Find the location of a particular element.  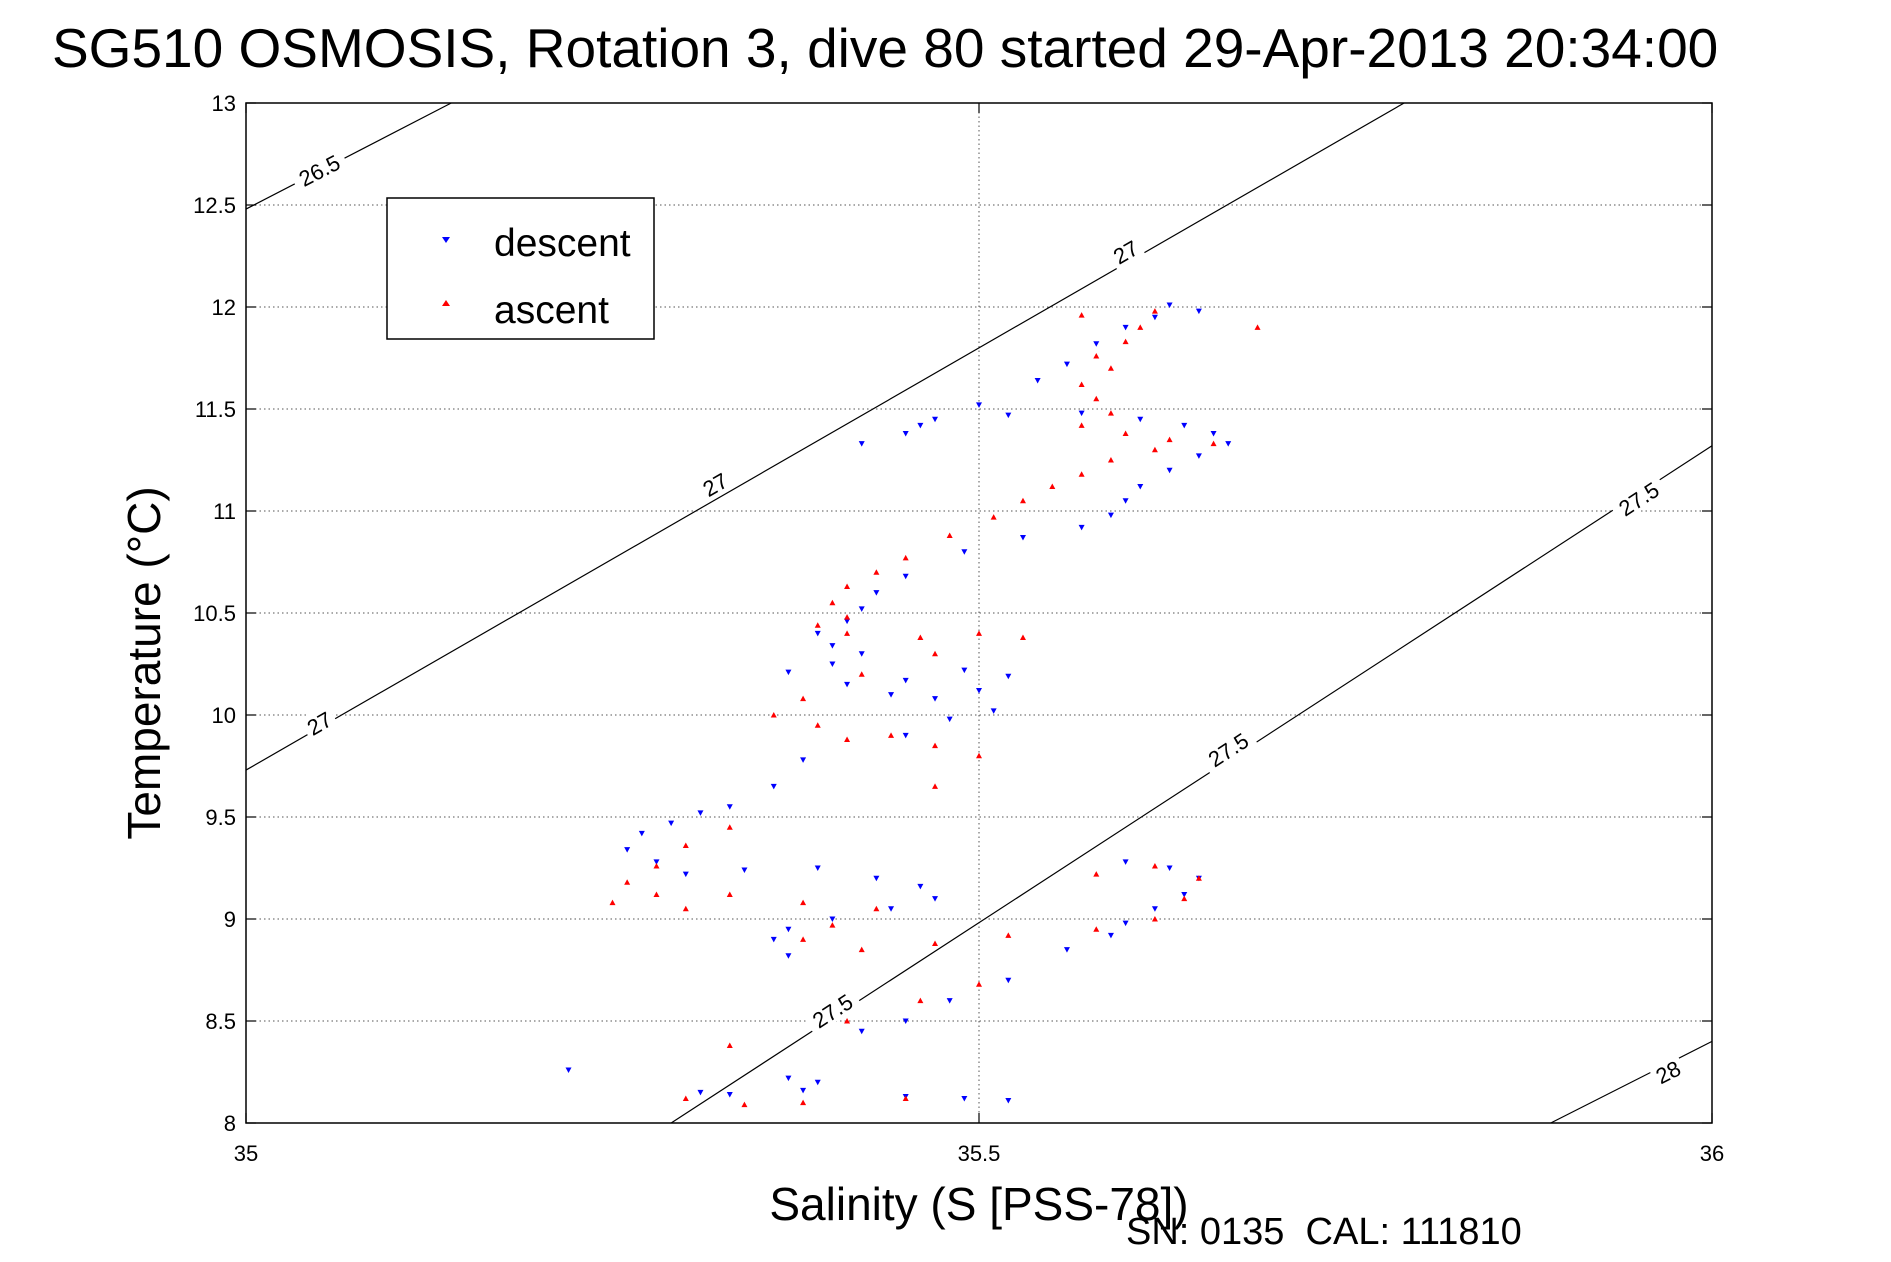

y-tick-label: 9.5 is located at coordinates (220, 817).